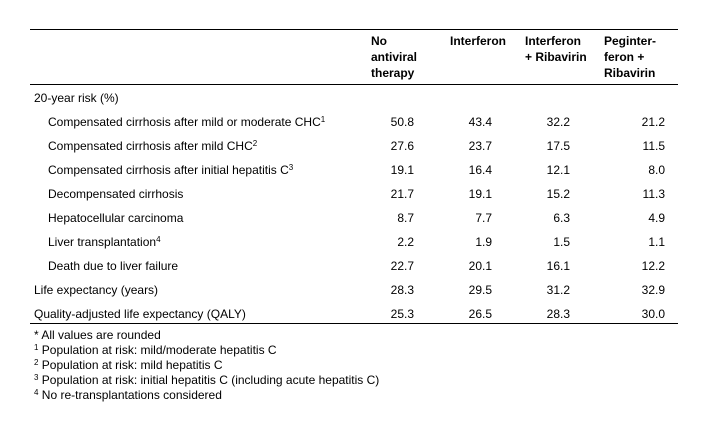 This screenshot has width=704, height=424. Describe the element at coordinates (480, 170) in the screenshot. I see `value-cell-ifn: 16.4` at that location.